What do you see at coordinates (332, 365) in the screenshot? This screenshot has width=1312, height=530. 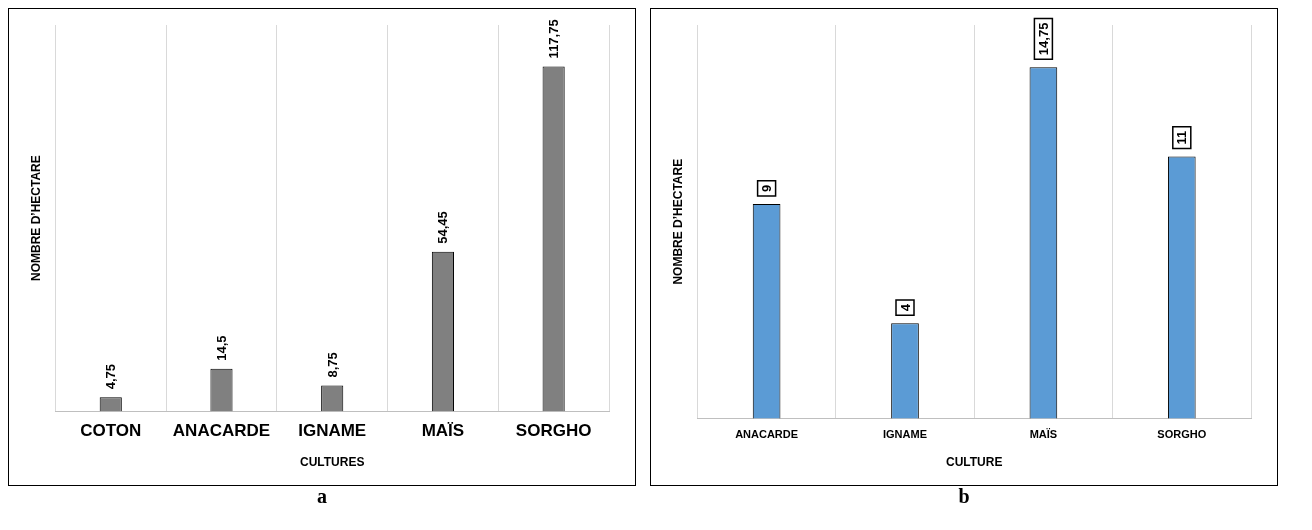 I see `data-label: 8,75` at bounding box center [332, 365].